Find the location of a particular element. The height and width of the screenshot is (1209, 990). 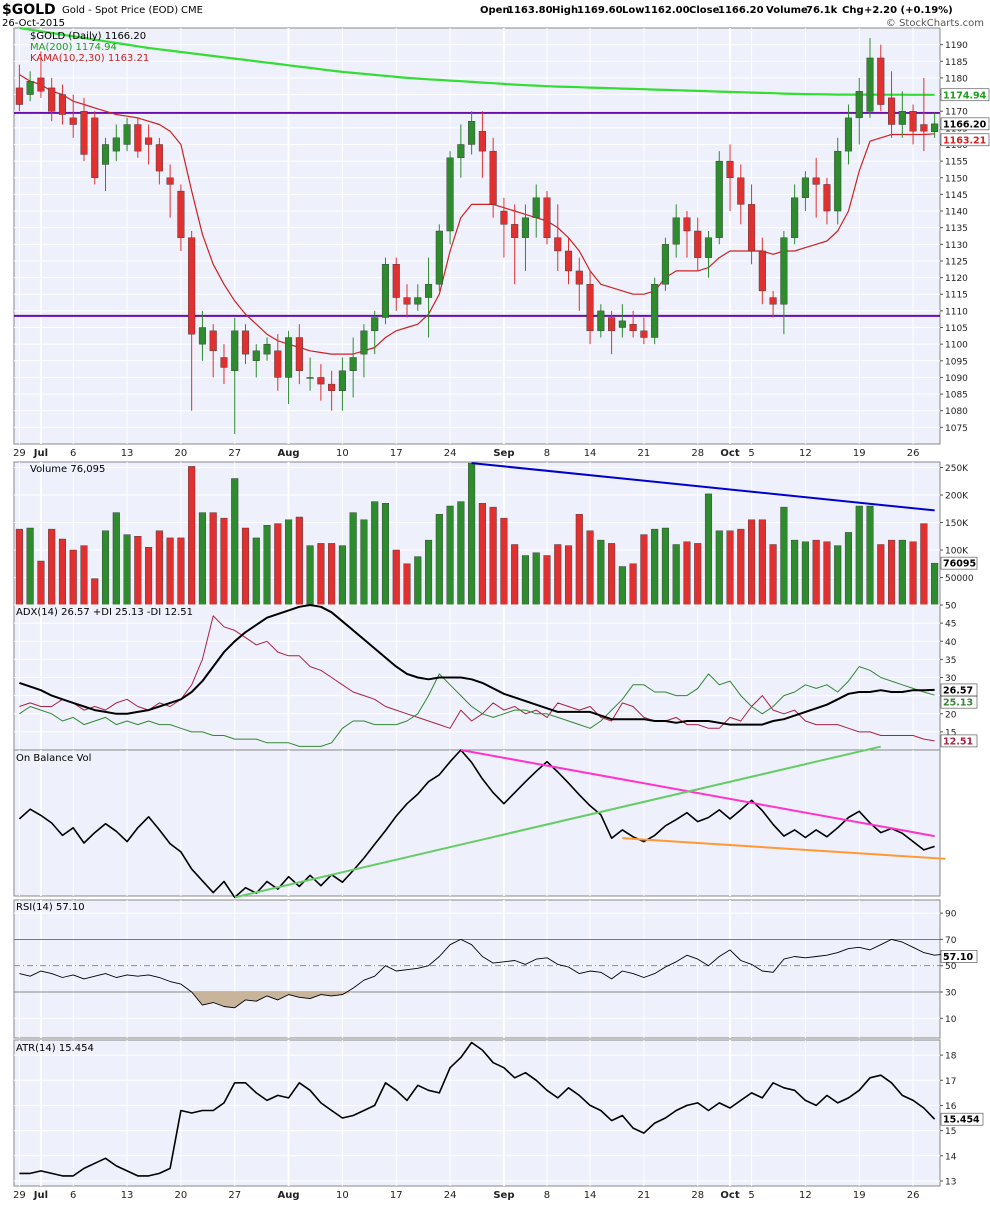

price-y-tick-label: 1180 is located at coordinates (956, 79).